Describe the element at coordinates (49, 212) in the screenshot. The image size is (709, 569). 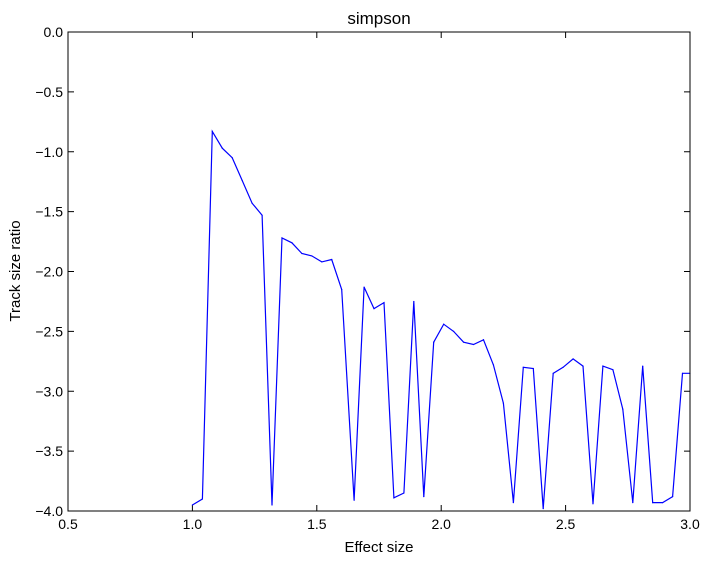
I see `y-tick-label: −1.5` at that location.